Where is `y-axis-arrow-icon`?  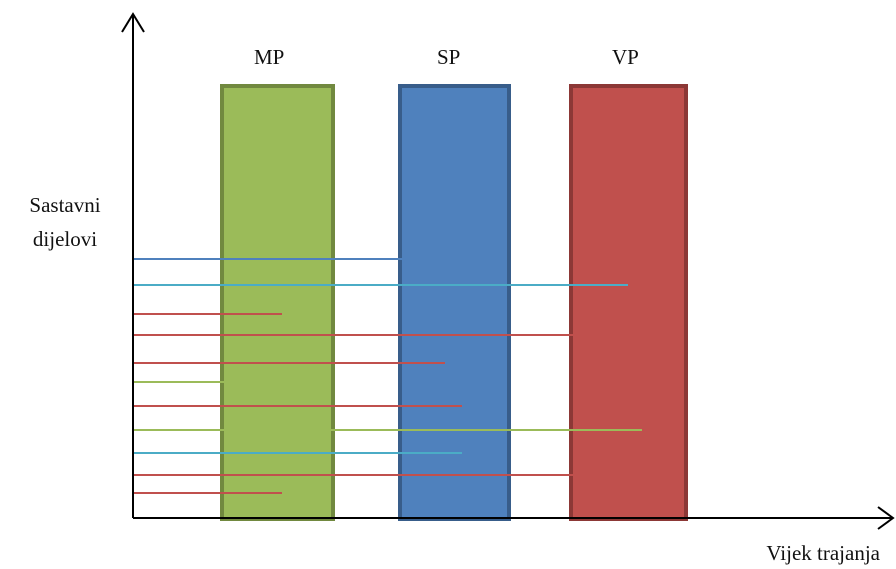
y-axis-arrow-icon is located at coordinates (133, 22).